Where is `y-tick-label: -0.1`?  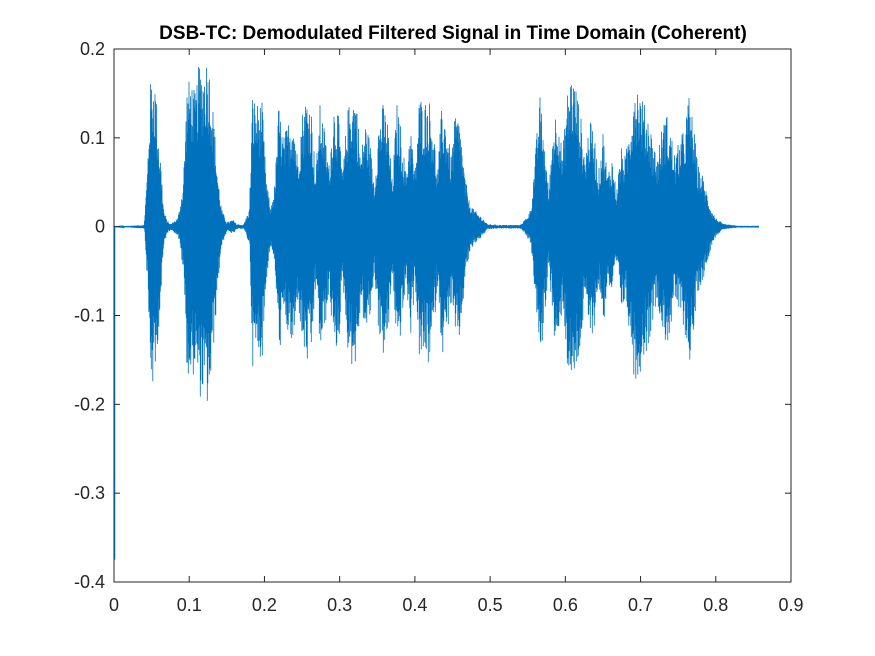
y-tick-label: -0.1 is located at coordinates (89, 316).